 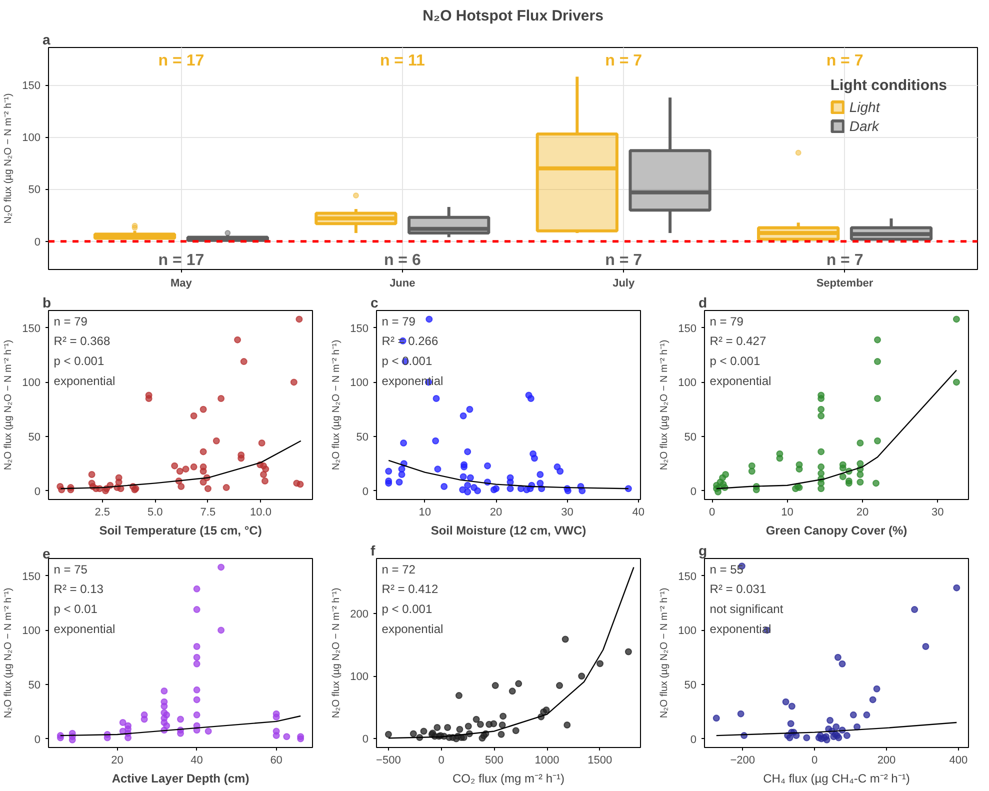 What do you see at coordinates (888, 85) in the screenshot?
I see `legend-title: Light conditions` at bounding box center [888, 85].